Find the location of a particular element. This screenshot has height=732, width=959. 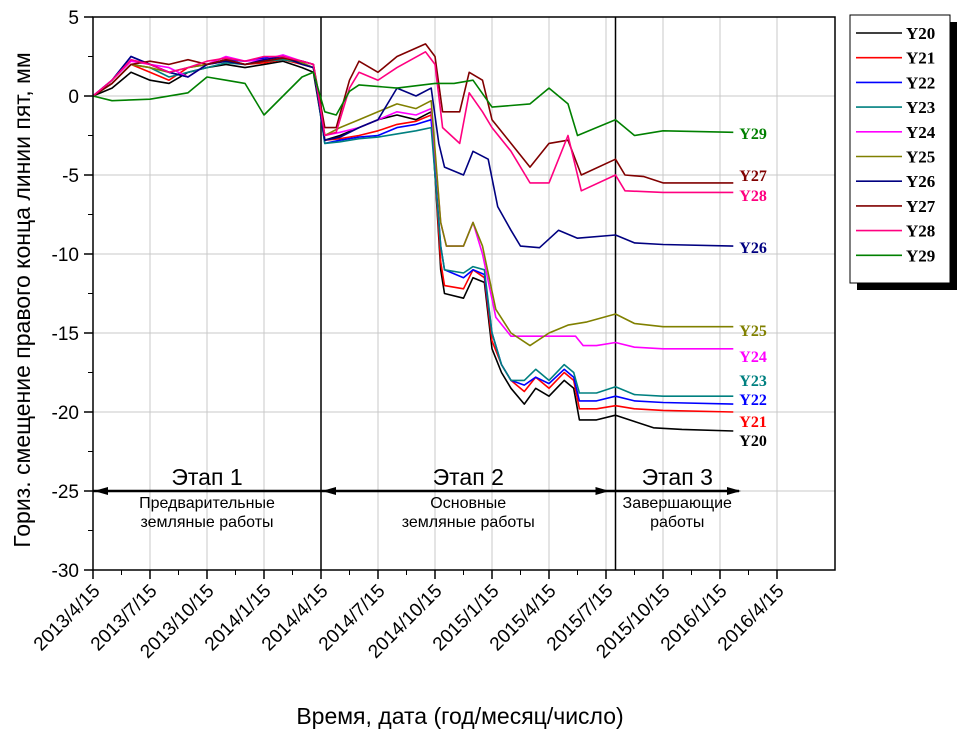

phase-description-line1: Основные is located at coordinates (468, 503).